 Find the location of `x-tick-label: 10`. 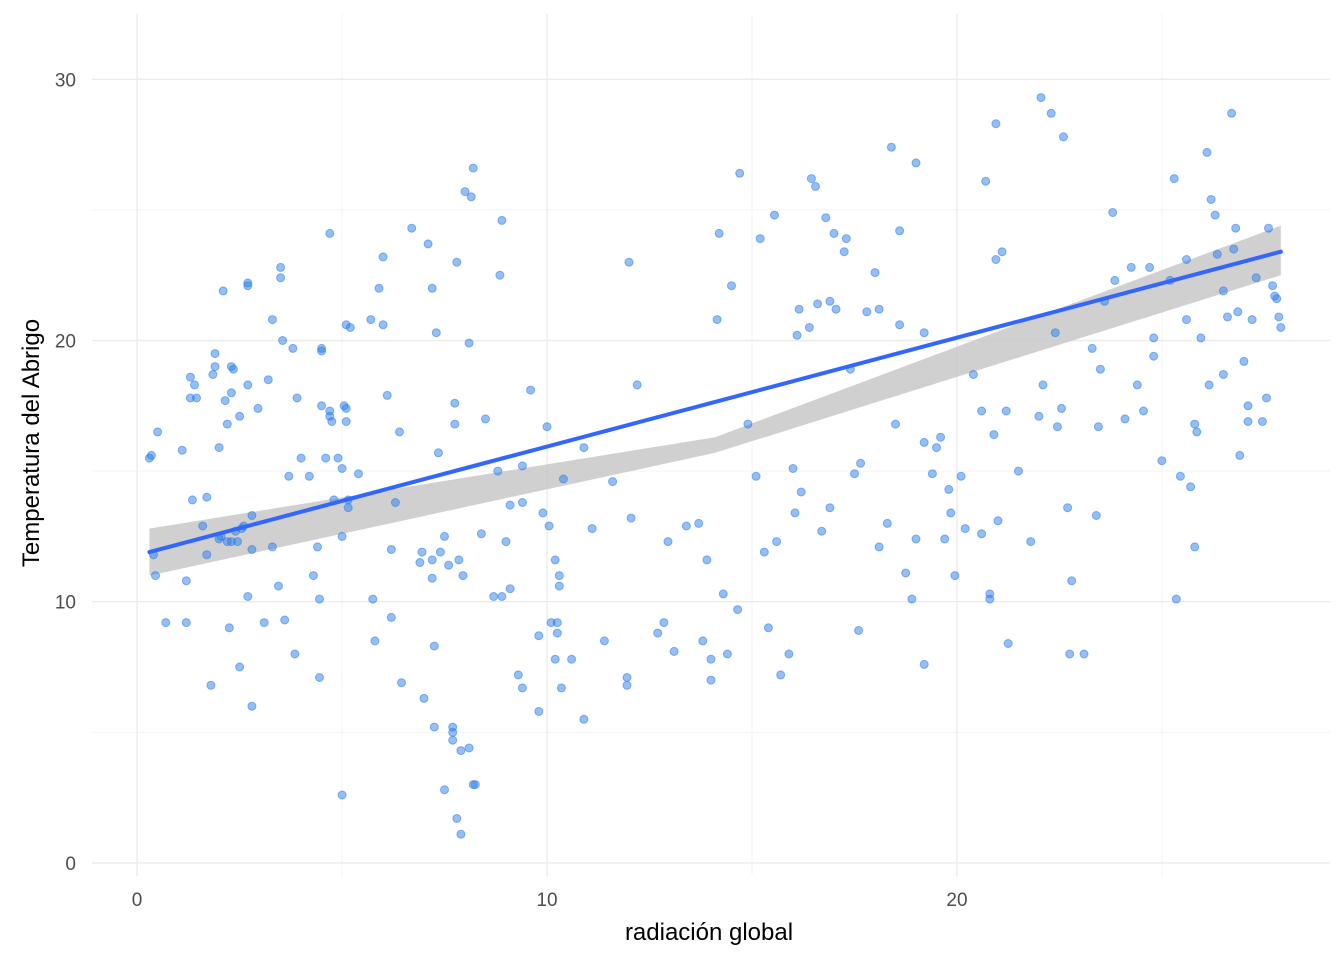

x-tick-label: 10 is located at coordinates (546, 900).